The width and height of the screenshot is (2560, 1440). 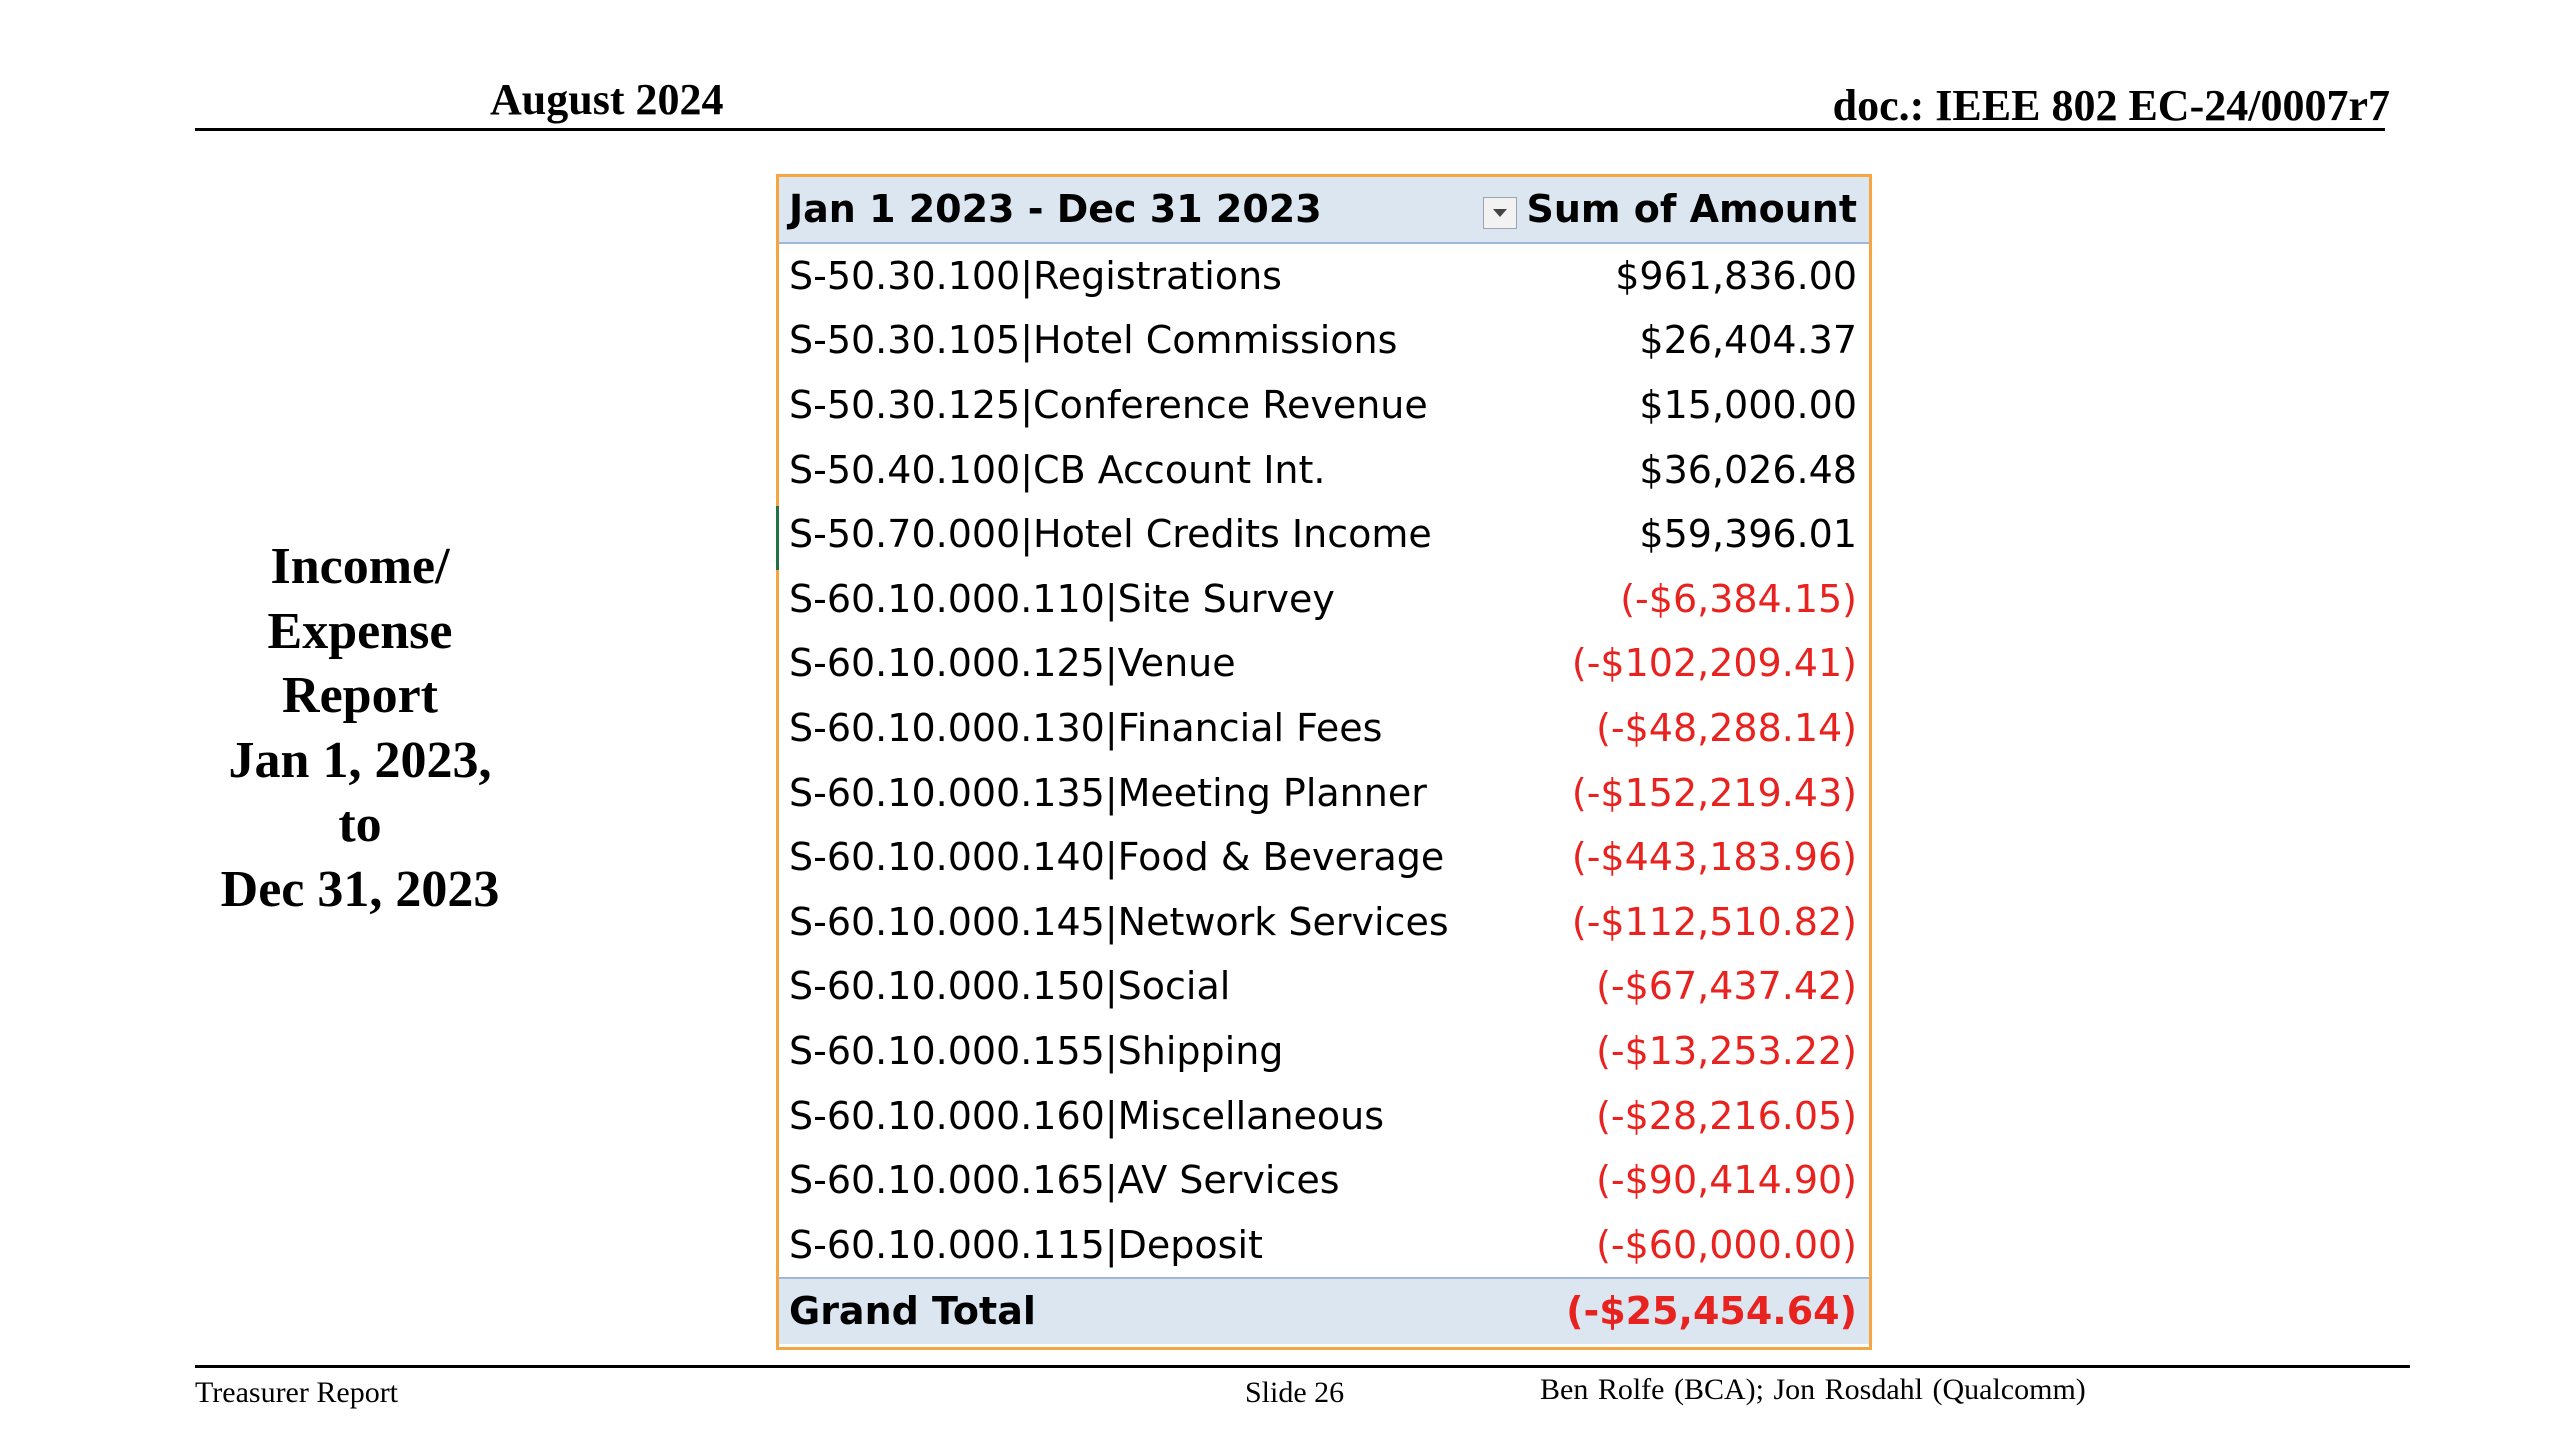 What do you see at coordinates (1726, 728) in the screenshot?
I see `pivot-row-value: (-$48,288.14)` at bounding box center [1726, 728].